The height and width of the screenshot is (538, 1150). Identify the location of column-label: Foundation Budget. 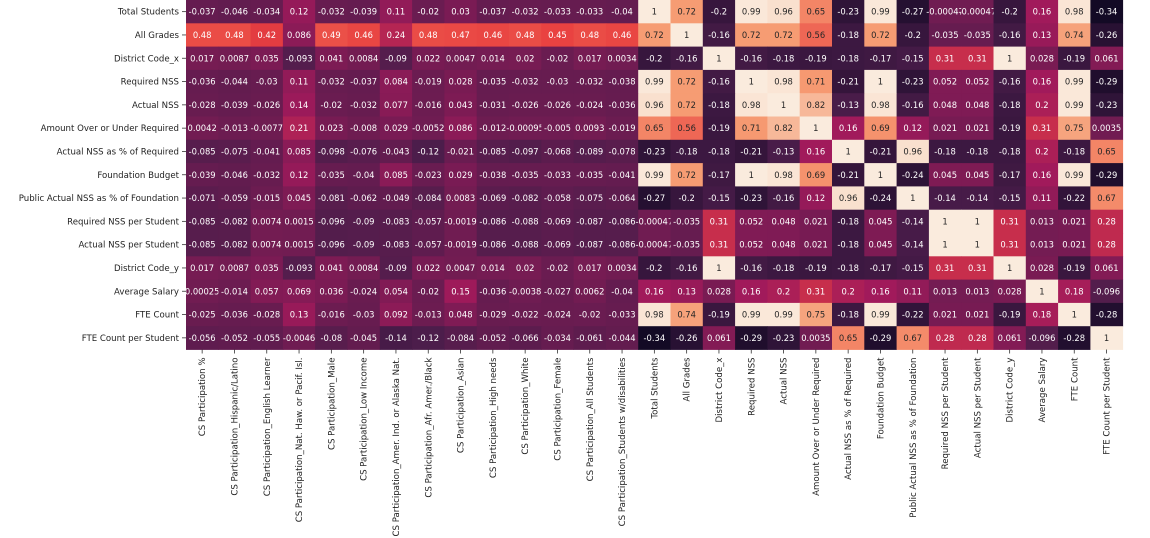
(881, 398).